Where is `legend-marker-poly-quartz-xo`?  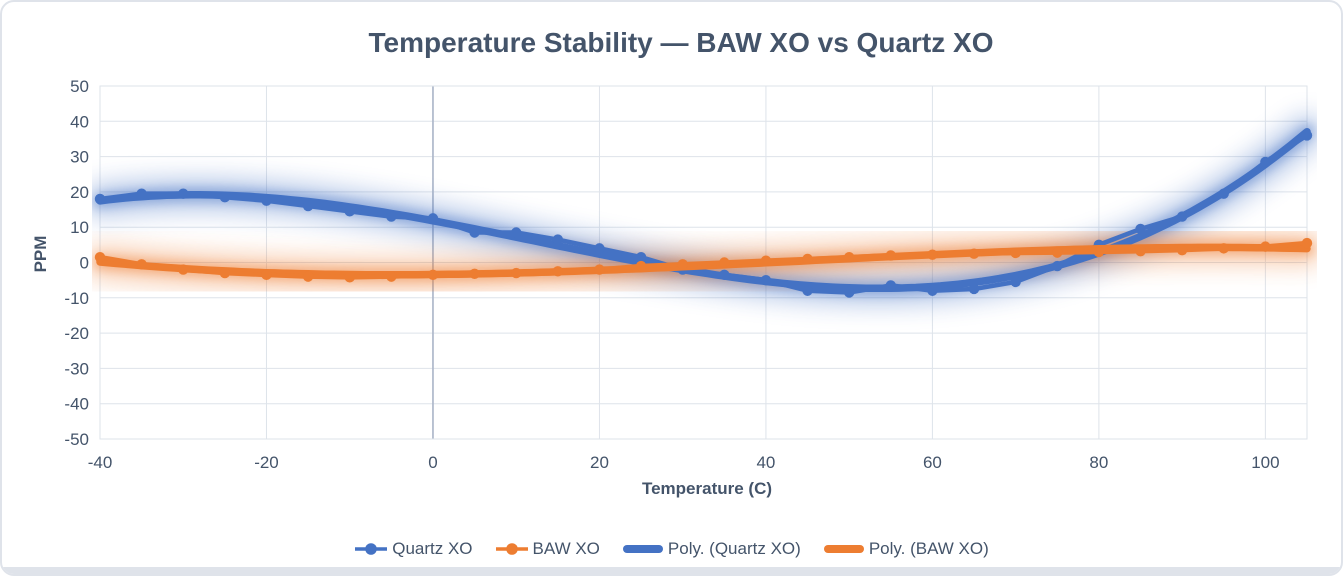 legend-marker-poly-quartz-xo is located at coordinates (642, 549).